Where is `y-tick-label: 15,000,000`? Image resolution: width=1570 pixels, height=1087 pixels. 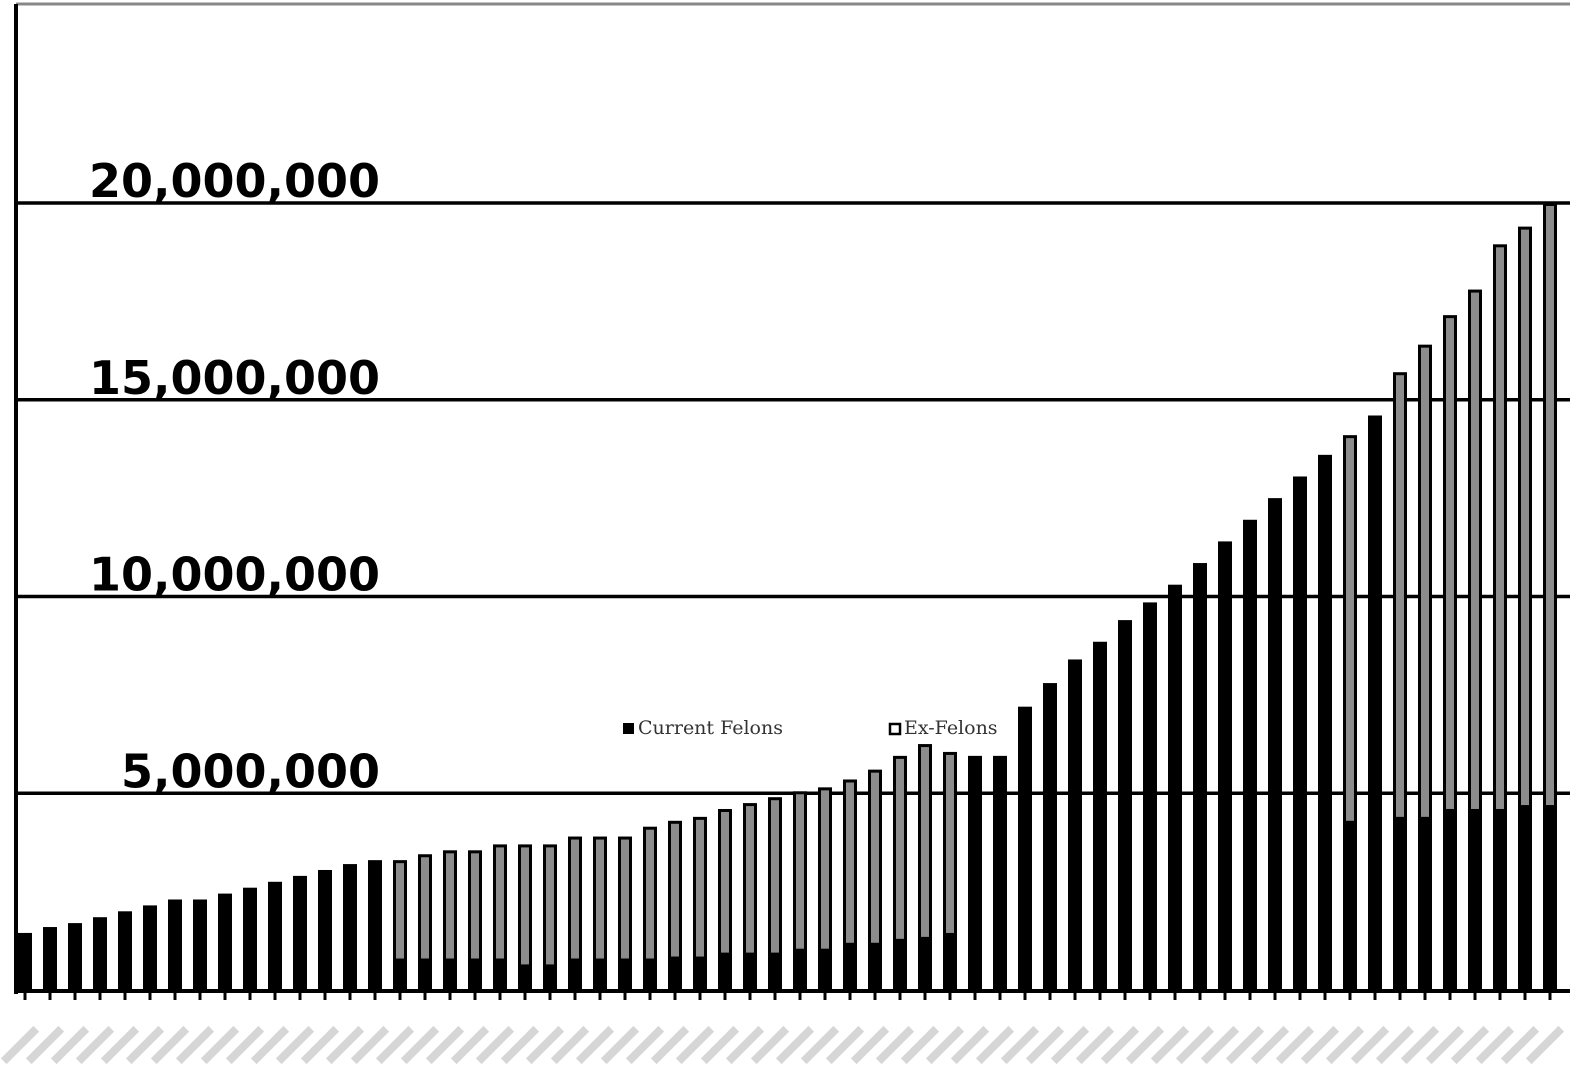
y-tick-label: 15,000,000 is located at coordinates (234, 378).